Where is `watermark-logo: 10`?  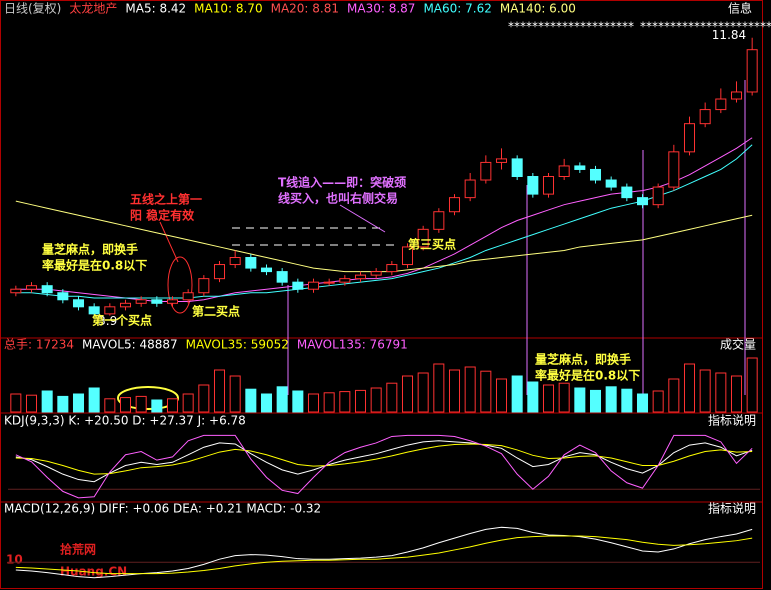
watermark-logo: 10 is located at coordinates (14, 560).